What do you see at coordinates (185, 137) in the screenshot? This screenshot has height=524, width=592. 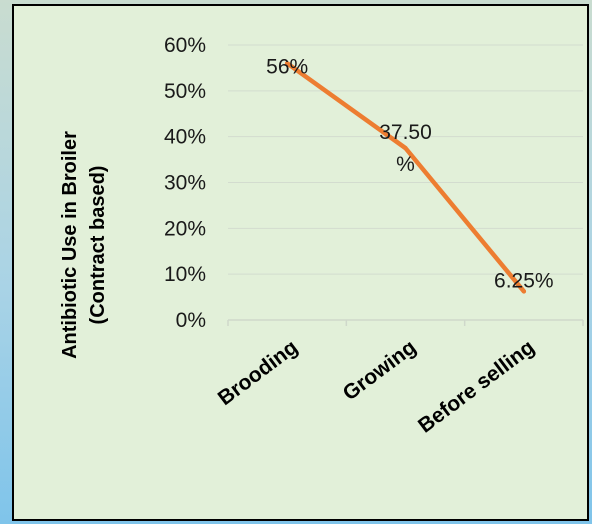 I see `y-tick-label: 40%` at bounding box center [185, 137].